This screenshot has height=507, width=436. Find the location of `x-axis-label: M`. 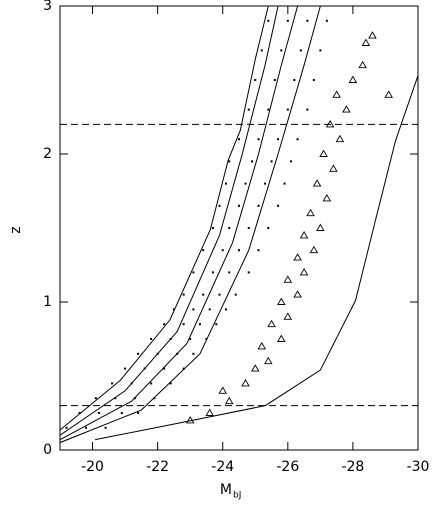

x-axis-label: M is located at coordinates (226, 490).